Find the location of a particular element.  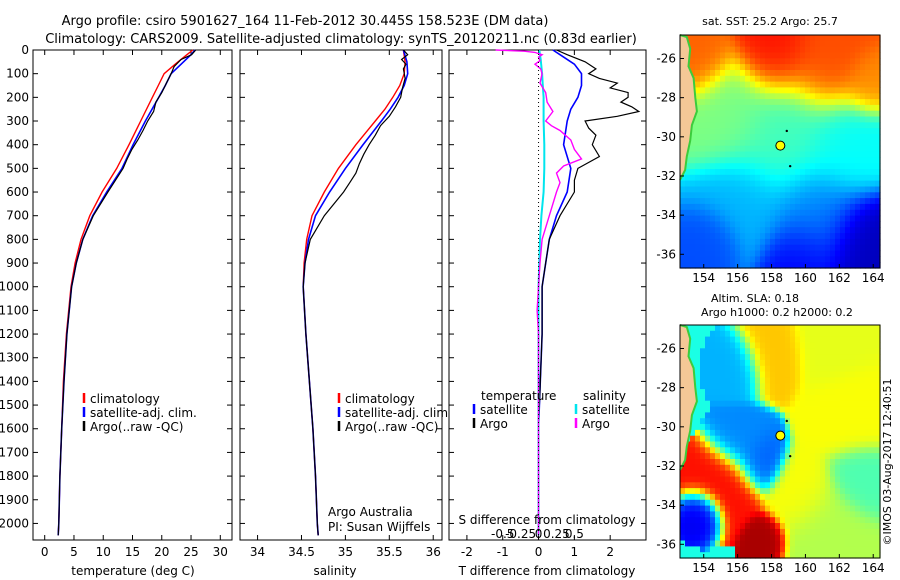

sst-map-title: sat. SST: 25.2 Argo: 25.7 is located at coordinates (770, 21).